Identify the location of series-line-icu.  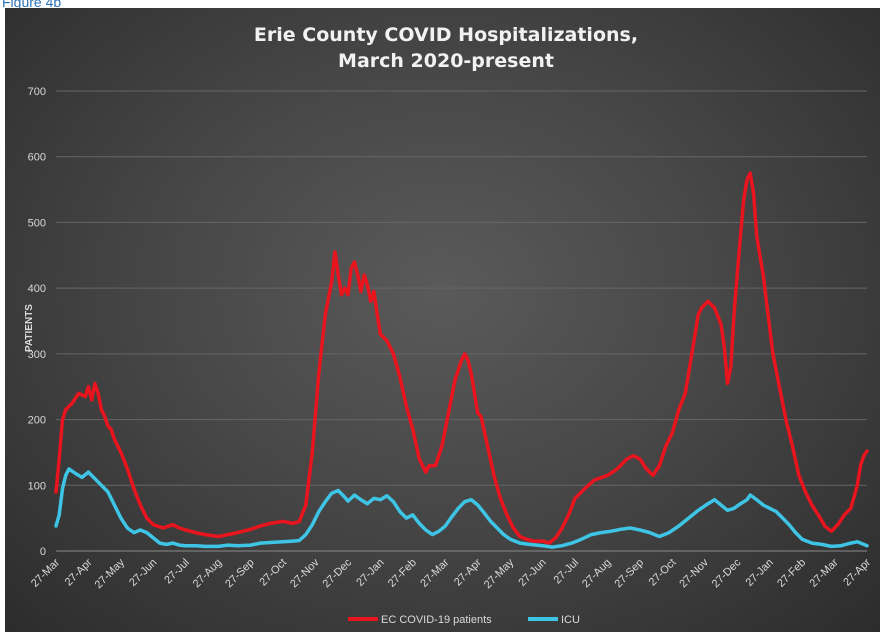
(461, 508).